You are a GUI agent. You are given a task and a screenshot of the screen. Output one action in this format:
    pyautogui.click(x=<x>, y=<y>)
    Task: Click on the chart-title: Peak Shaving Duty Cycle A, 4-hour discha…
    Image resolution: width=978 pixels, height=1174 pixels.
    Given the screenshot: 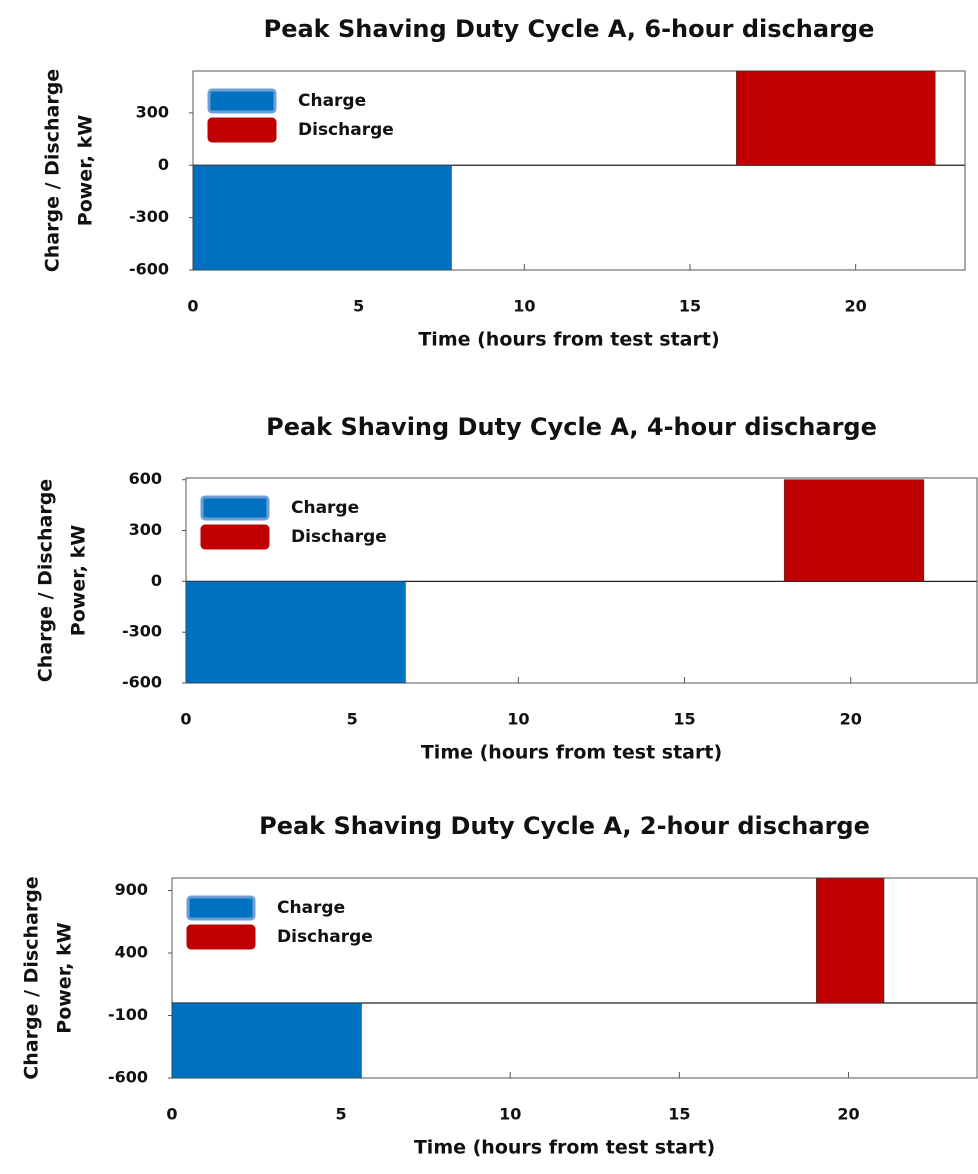 What is the action you would take?
    pyautogui.click(x=571, y=427)
    